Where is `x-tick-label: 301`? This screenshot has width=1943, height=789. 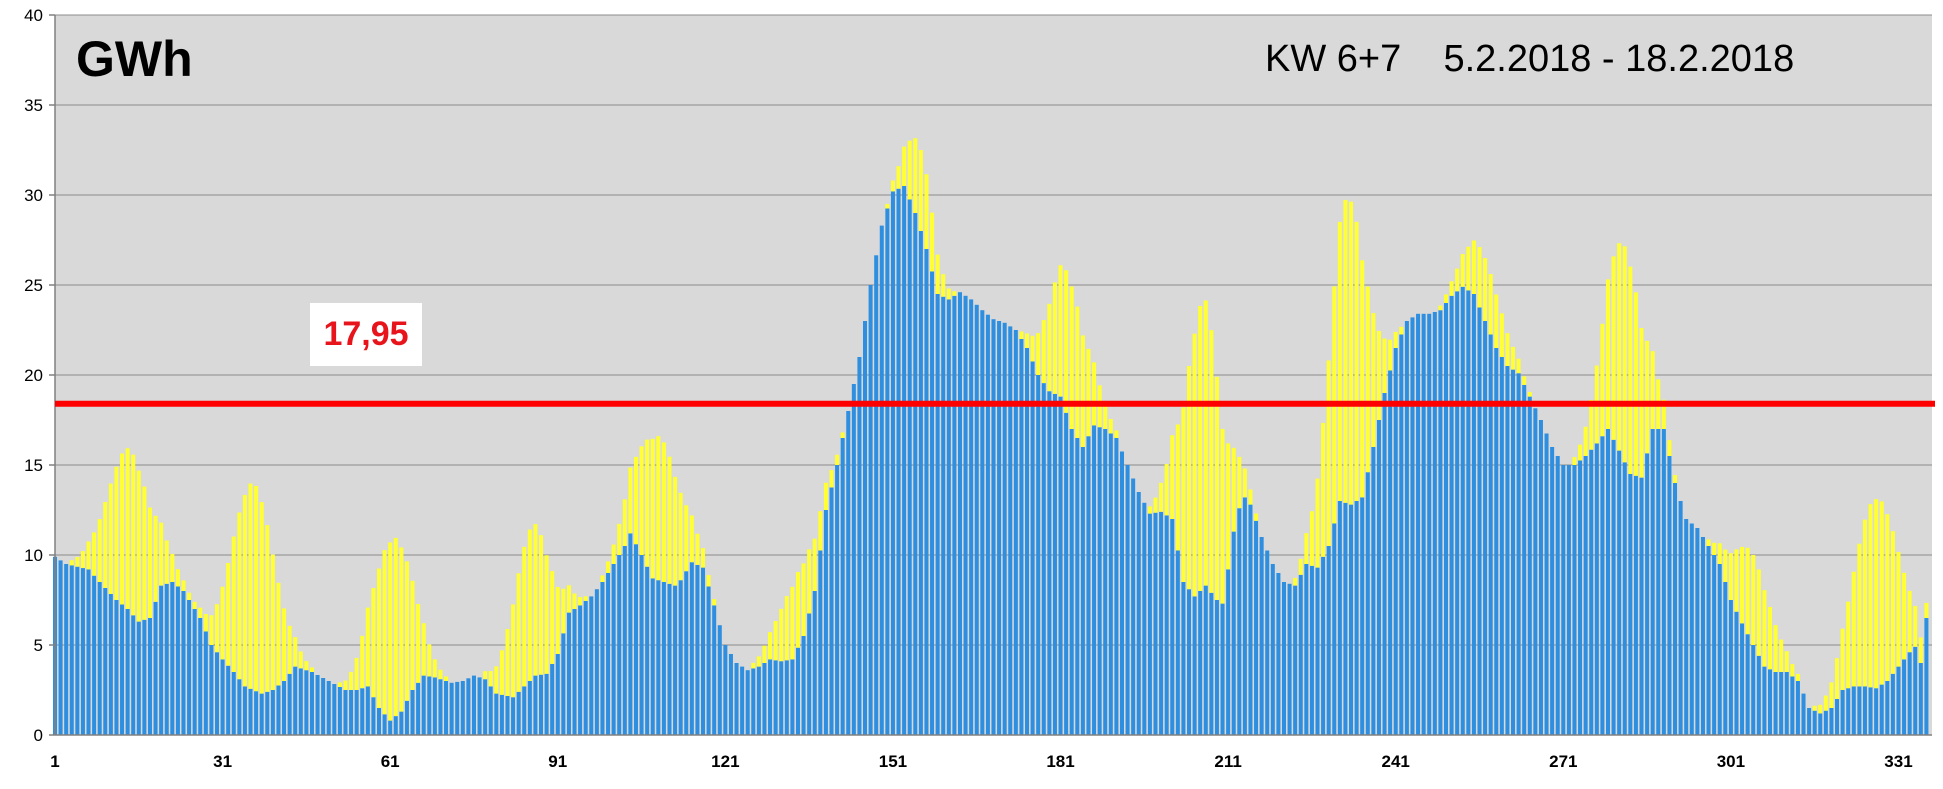
x-tick-label: 301 is located at coordinates (1731, 761).